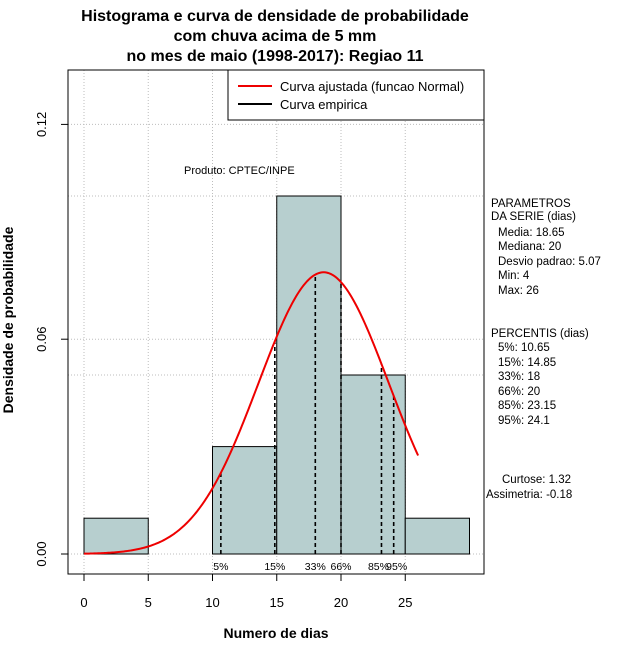 The image size is (640, 660). What do you see at coordinates (514, 276) in the screenshot?
I see `parameter-min: Min: 4` at bounding box center [514, 276].